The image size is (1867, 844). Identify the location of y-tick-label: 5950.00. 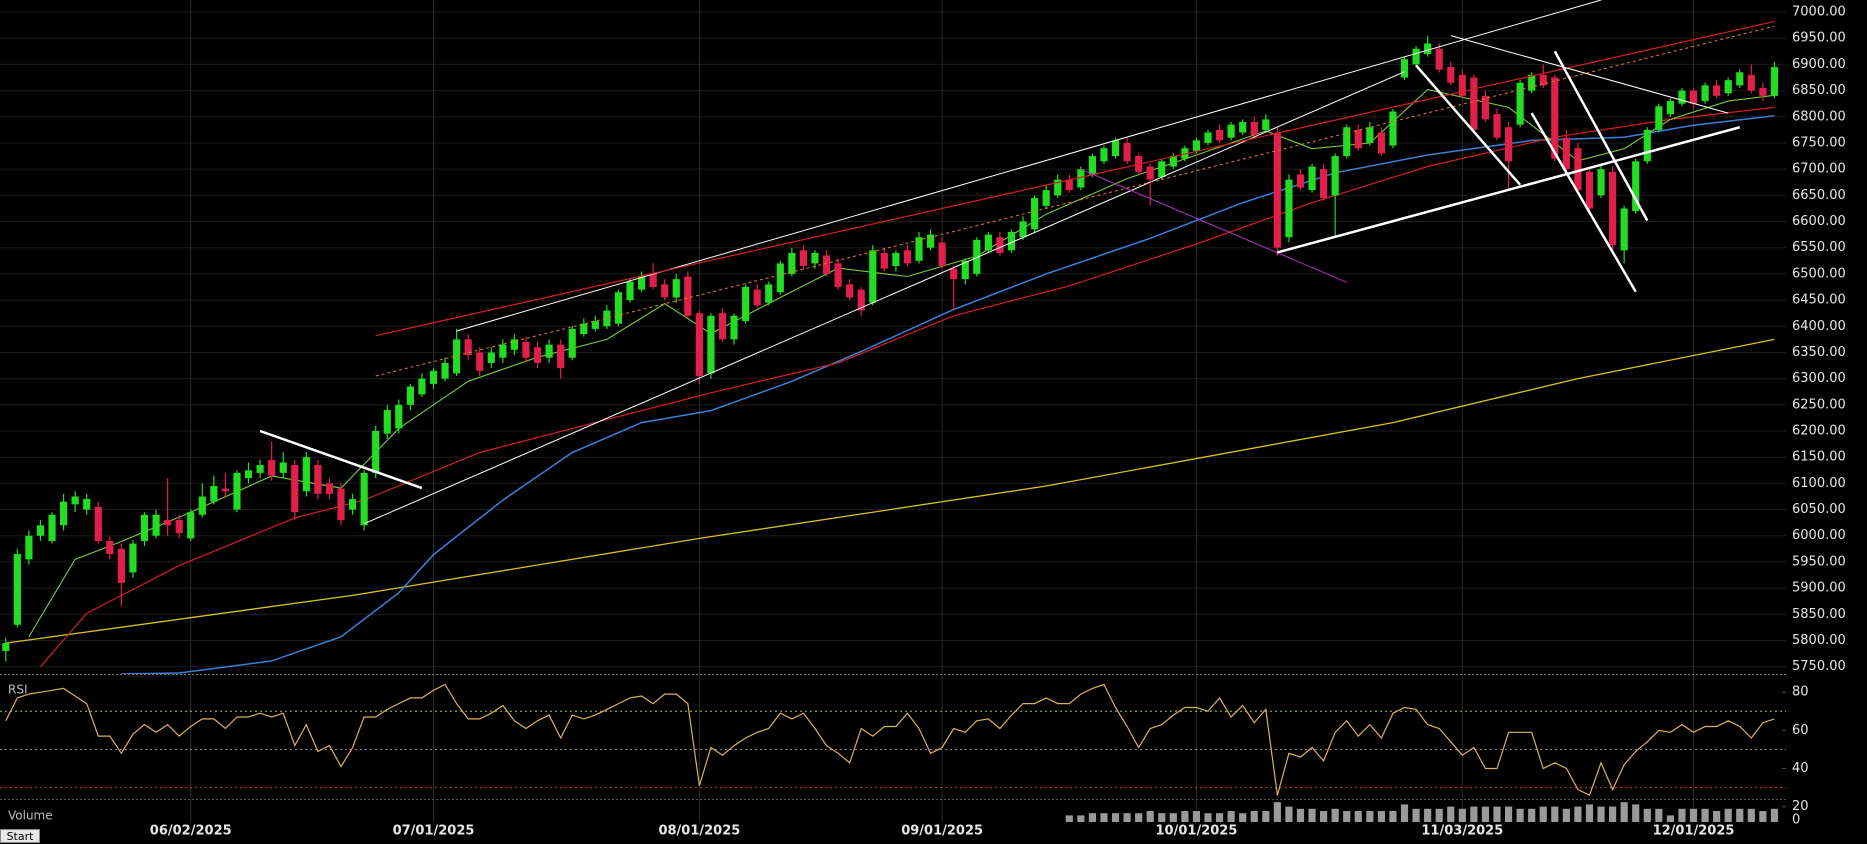
(1819, 561).